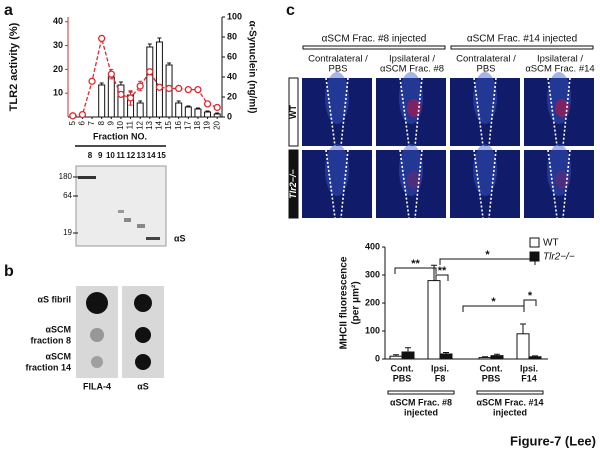 The width and height of the screenshot is (600, 455). What do you see at coordinates (412, 69) in the screenshot?
I see `column-title: αSCM Frac. #8` at bounding box center [412, 69].